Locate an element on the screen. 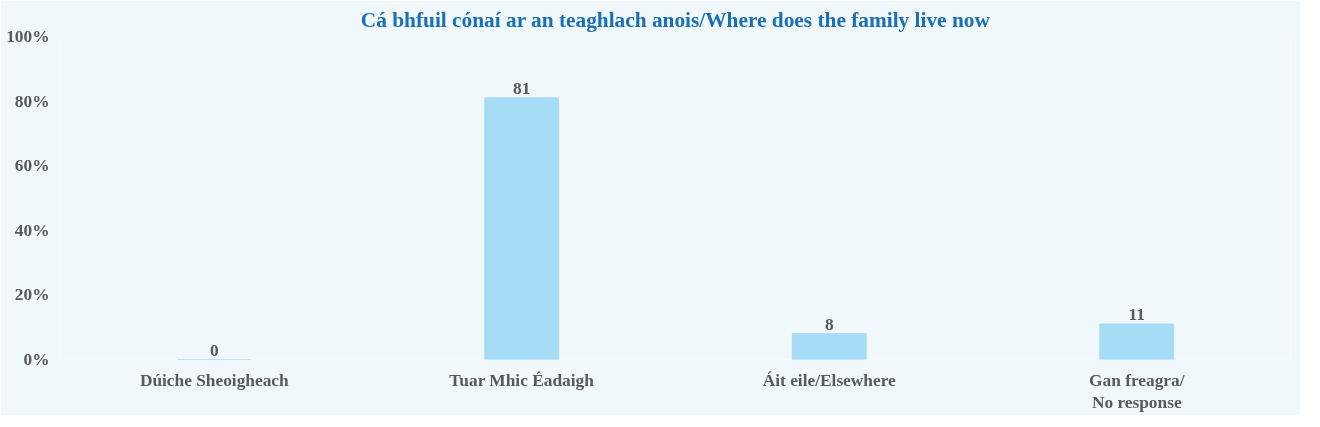 Image resolution: width=1320 pixels, height=427 pixels. data-label: 0 is located at coordinates (214, 350).